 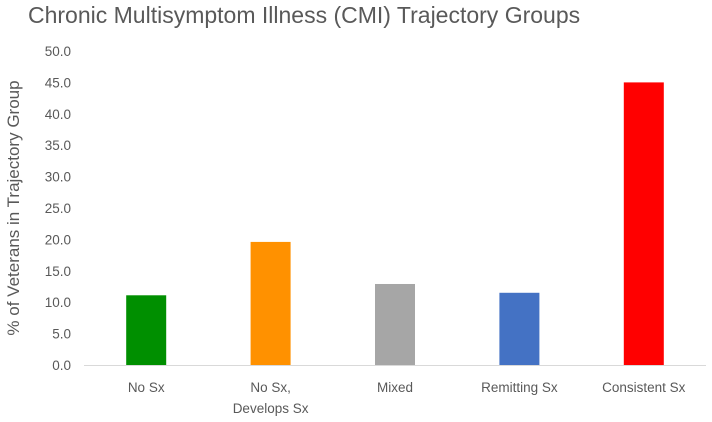 What do you see at coordinates (58, 51) in the screenshot?
I see `y-tick-label: 50.0` at bounding box center [58, 51].